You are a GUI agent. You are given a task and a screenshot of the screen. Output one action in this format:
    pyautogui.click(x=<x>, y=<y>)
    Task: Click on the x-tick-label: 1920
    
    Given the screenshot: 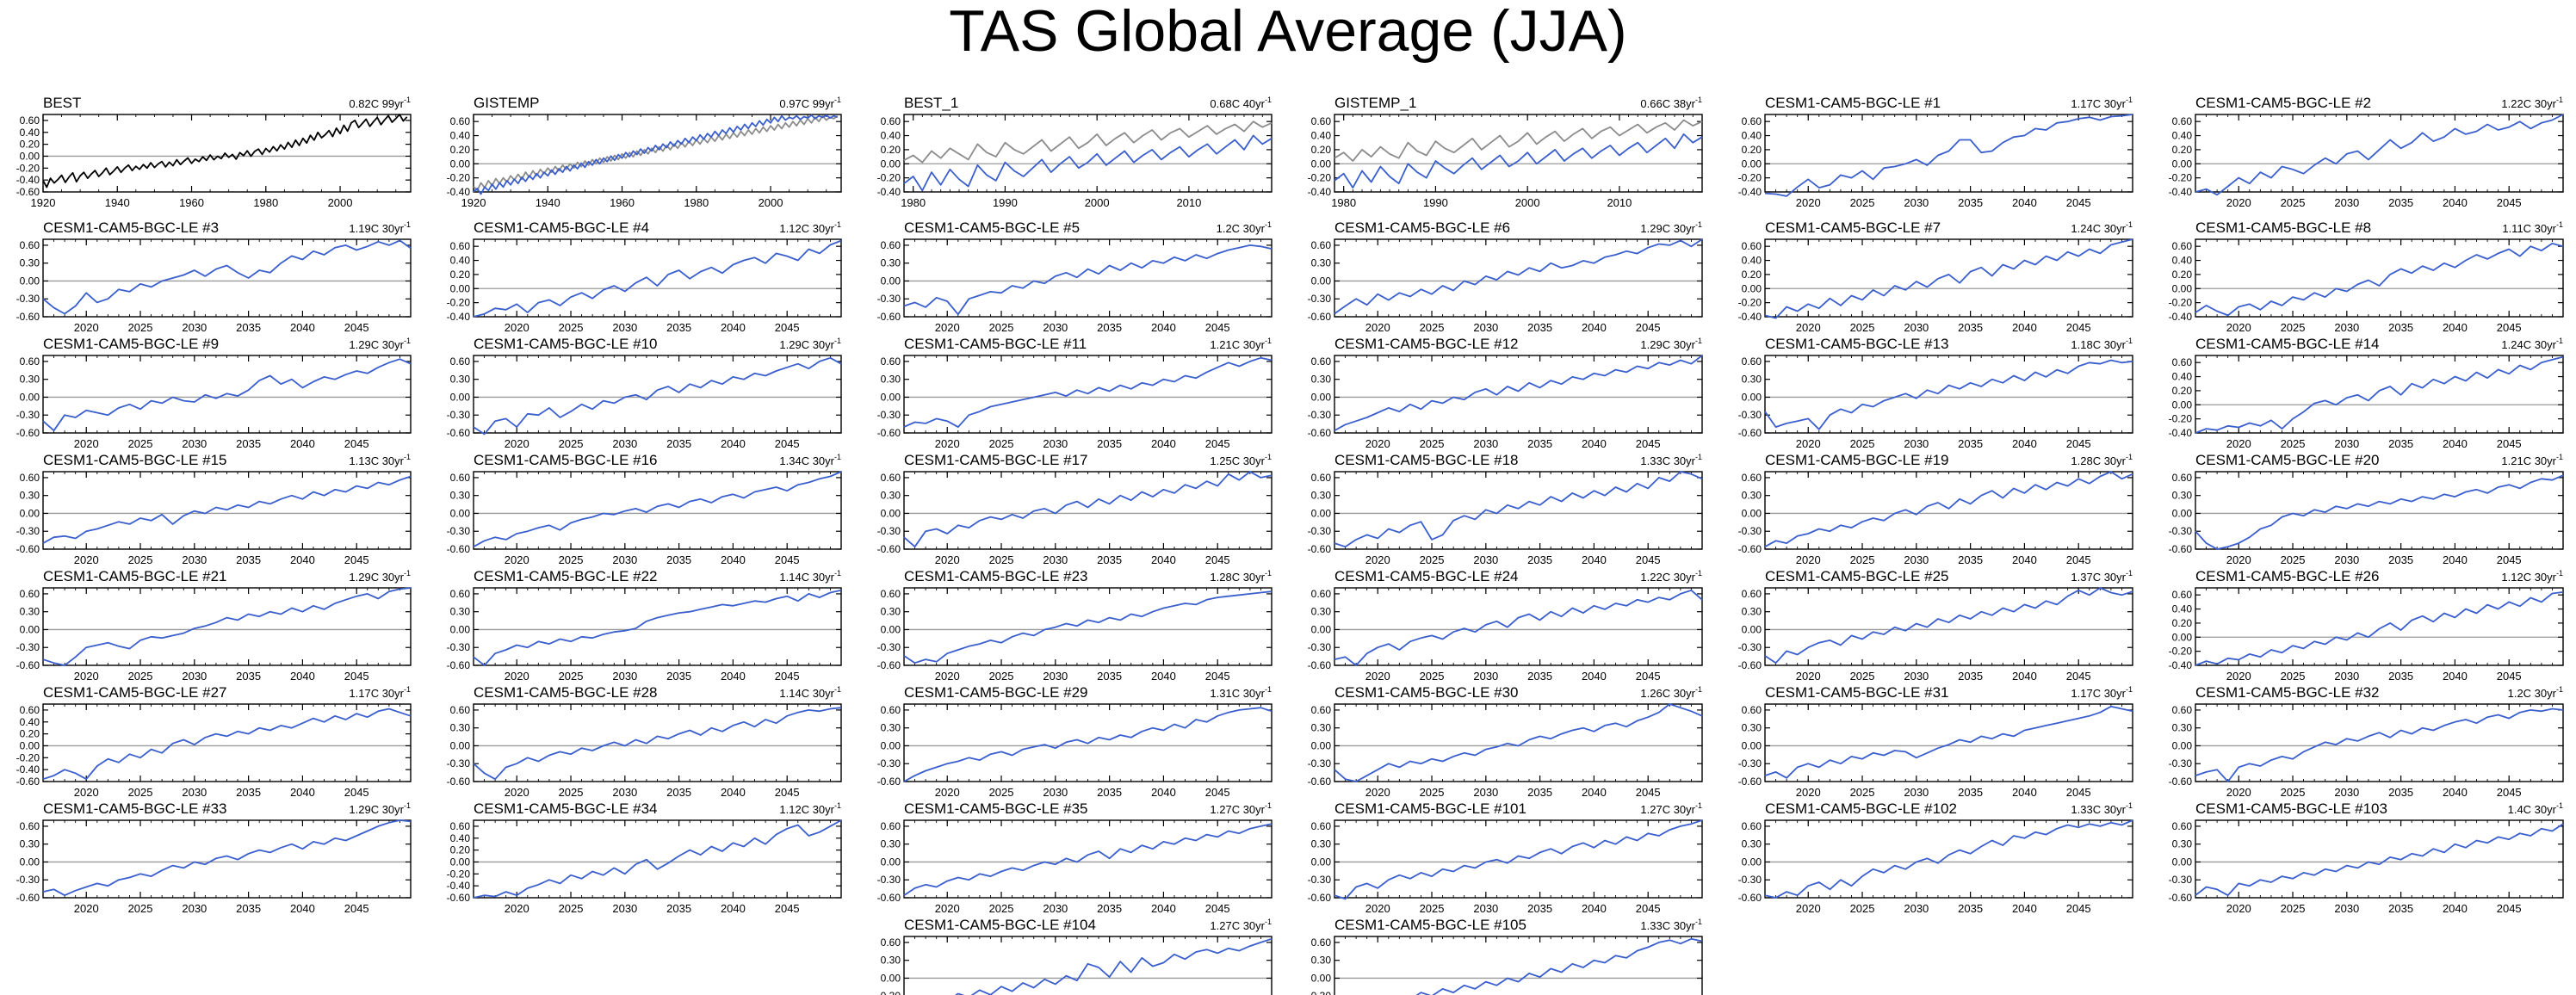 What is the action you would take?
    pyautogui.click(x=473, y=203)
    